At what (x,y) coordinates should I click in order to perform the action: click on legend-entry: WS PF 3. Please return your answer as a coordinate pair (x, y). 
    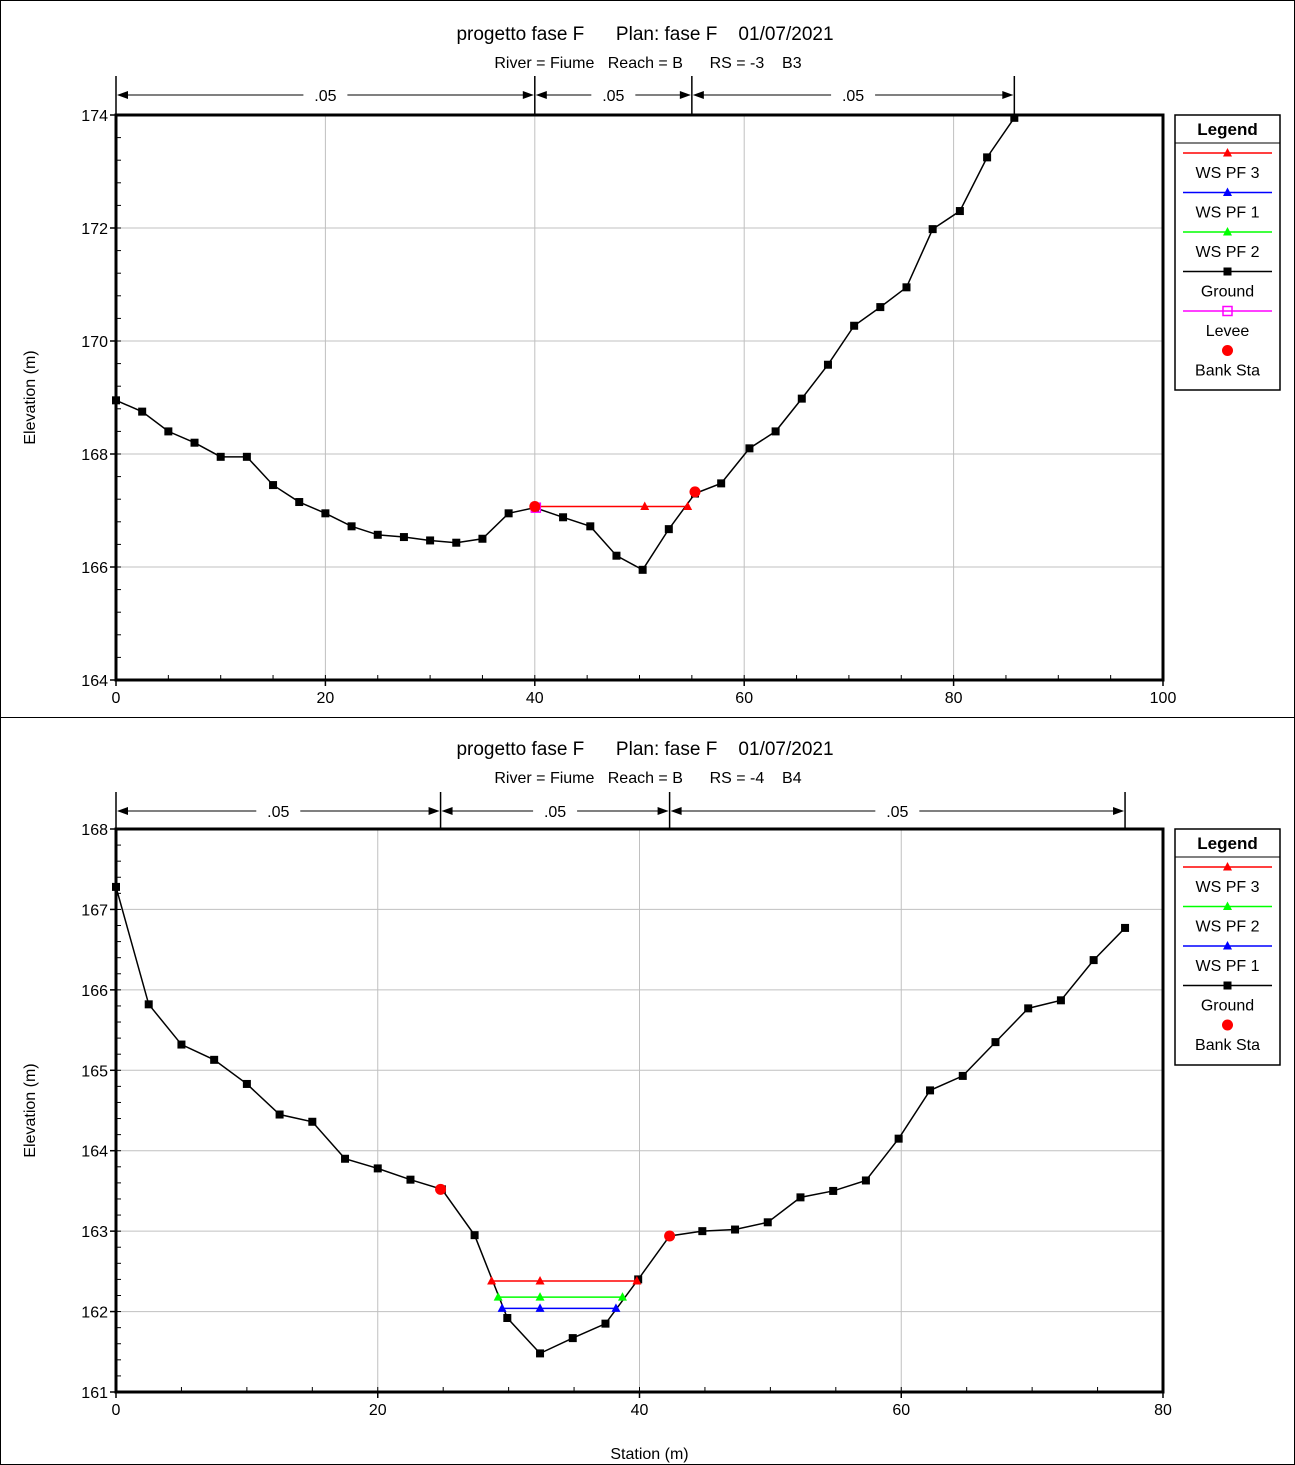
    Looking at the image, I should click on (1227, 165).